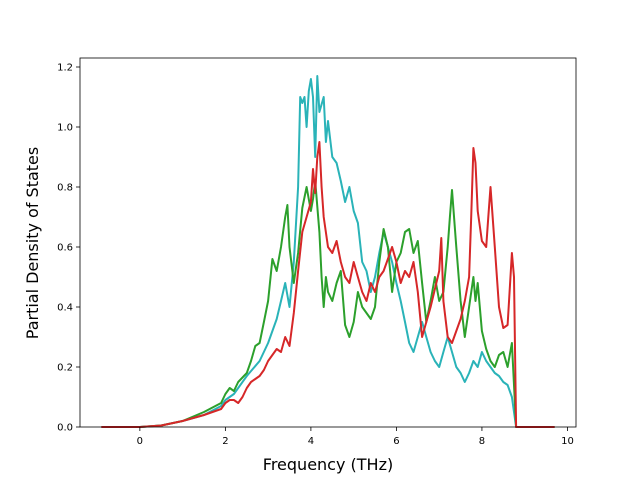 This screenshot has height=480, width=640. Describe the element at coordinates (311, 441) in the screenshot. I see `x-tick-label: 4` at that location.